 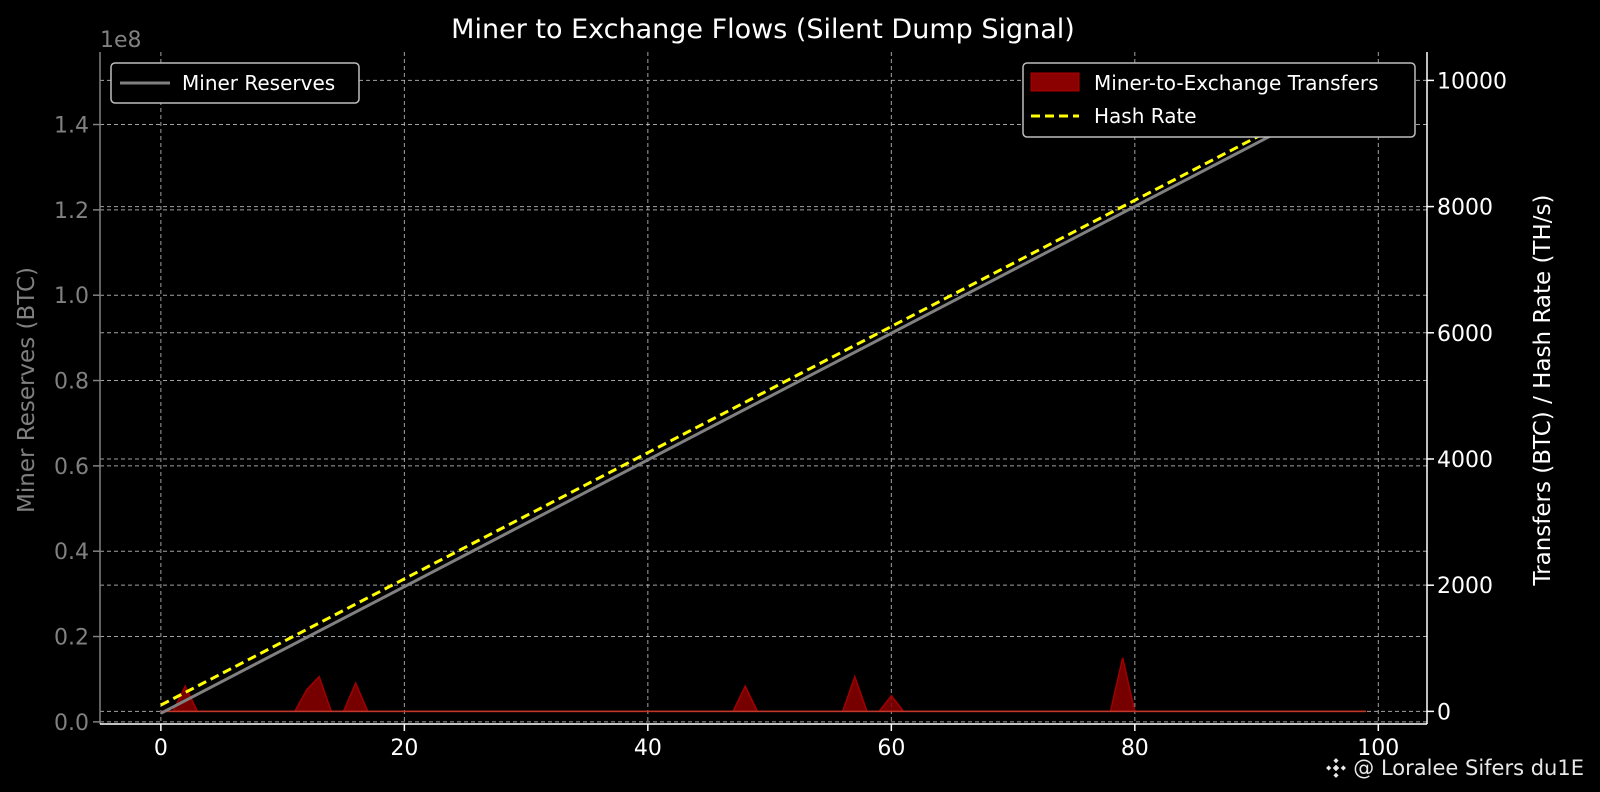 I want to click on series-area-transfers, so click(x=763, y=685).